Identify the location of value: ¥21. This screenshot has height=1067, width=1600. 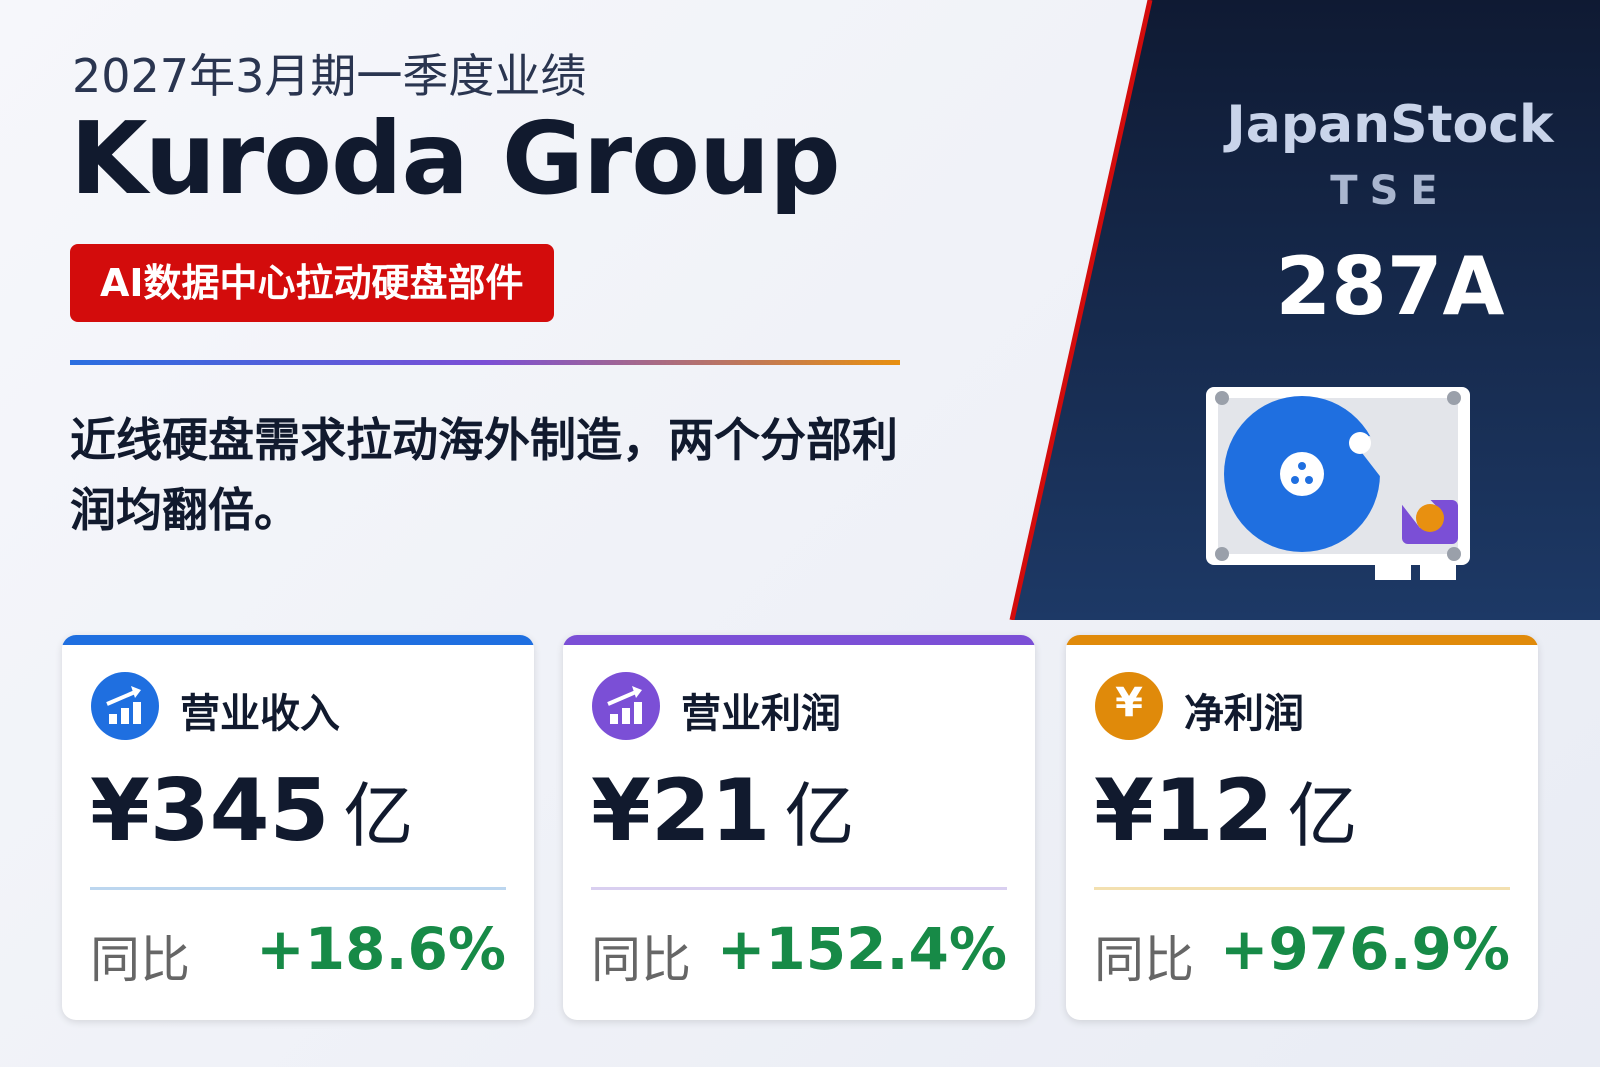
(681, 811).